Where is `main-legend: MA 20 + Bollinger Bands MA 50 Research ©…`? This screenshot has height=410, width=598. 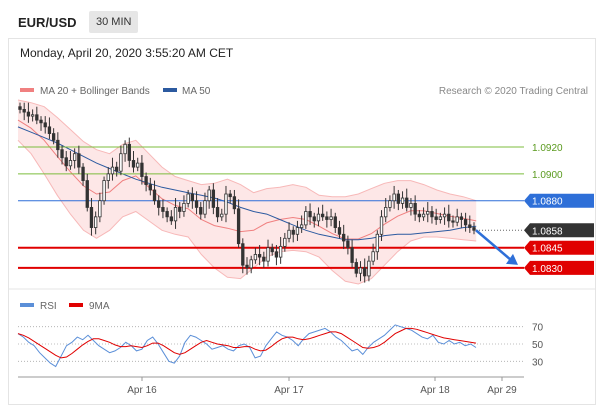 main-legend: MA 20 + Bollinger Bands MA 50 Research ©… is located at coordinates (304, 91).